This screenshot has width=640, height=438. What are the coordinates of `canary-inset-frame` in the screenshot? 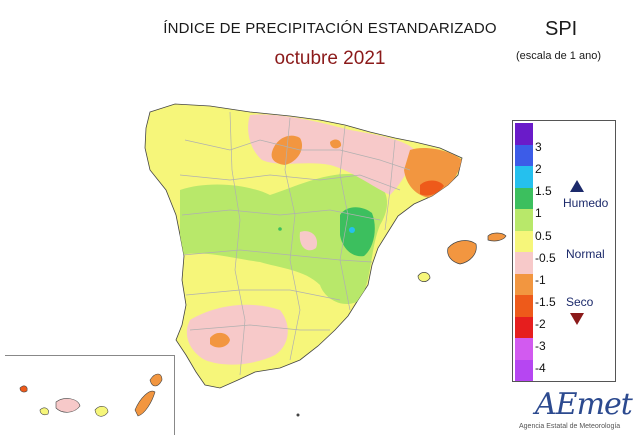 It's located at (90, 395).